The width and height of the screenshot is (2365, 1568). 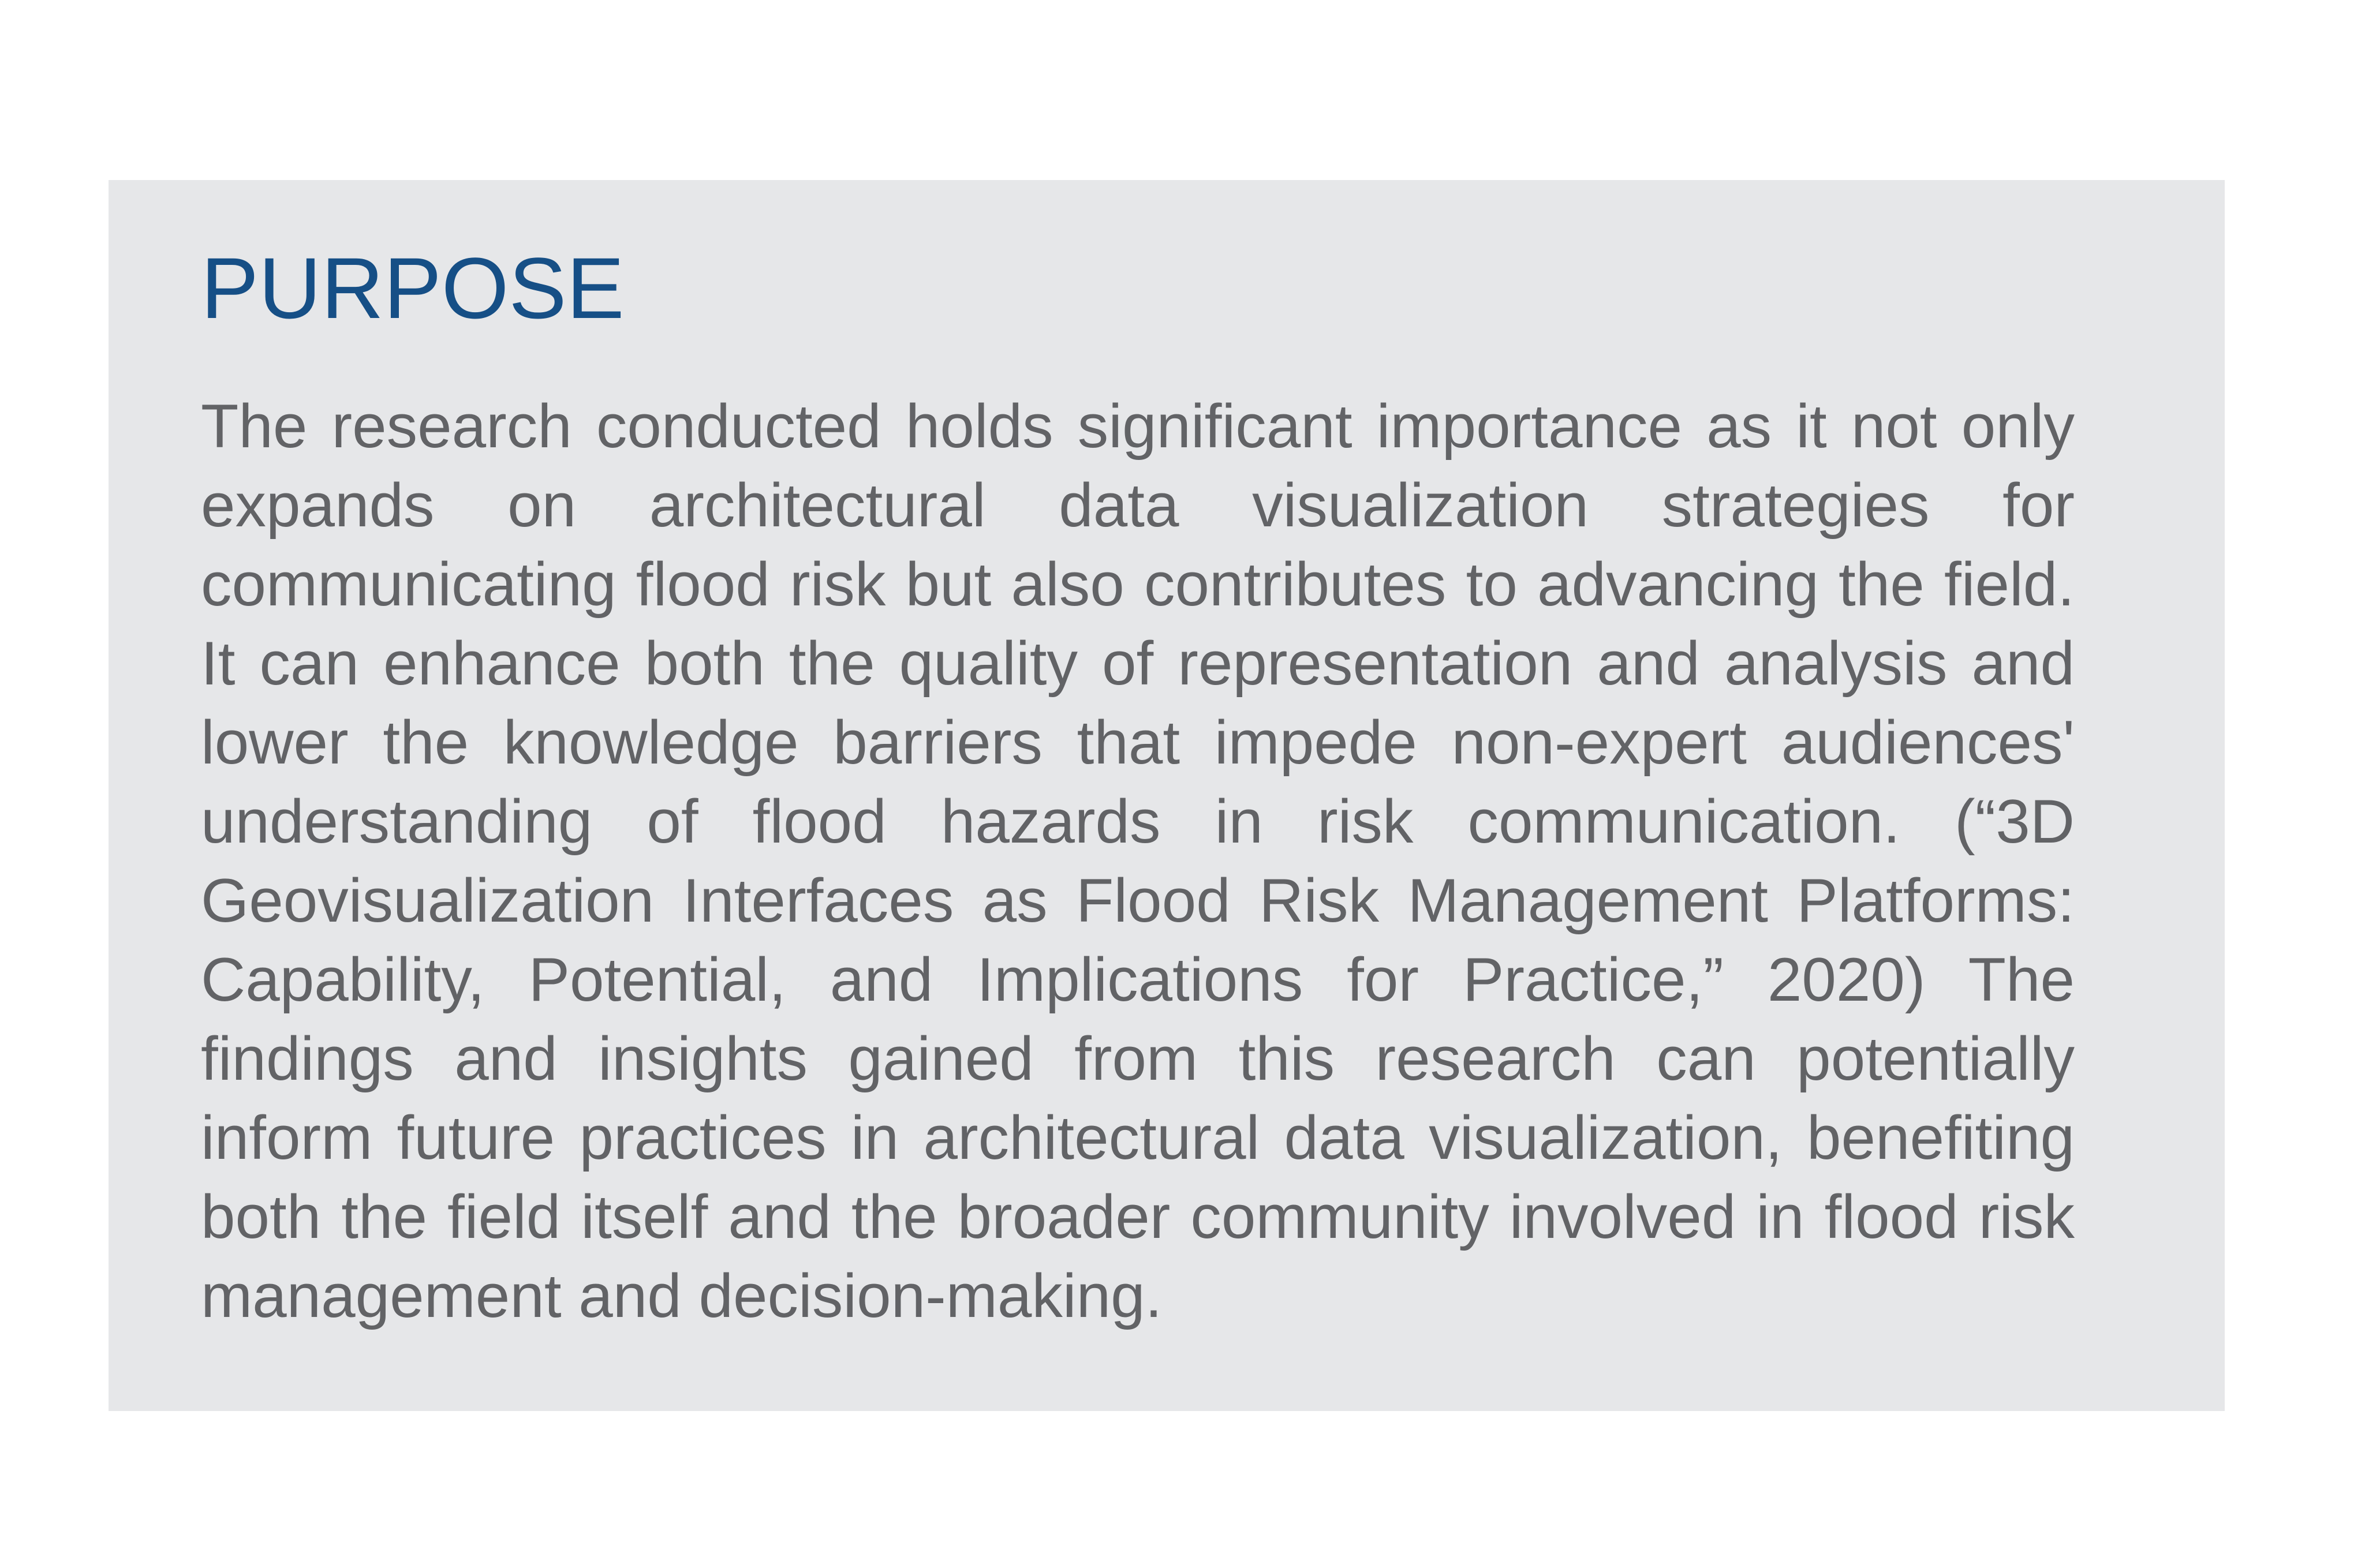 I want to click on section-heading: PURPOSE, so click(x=413, y=287).